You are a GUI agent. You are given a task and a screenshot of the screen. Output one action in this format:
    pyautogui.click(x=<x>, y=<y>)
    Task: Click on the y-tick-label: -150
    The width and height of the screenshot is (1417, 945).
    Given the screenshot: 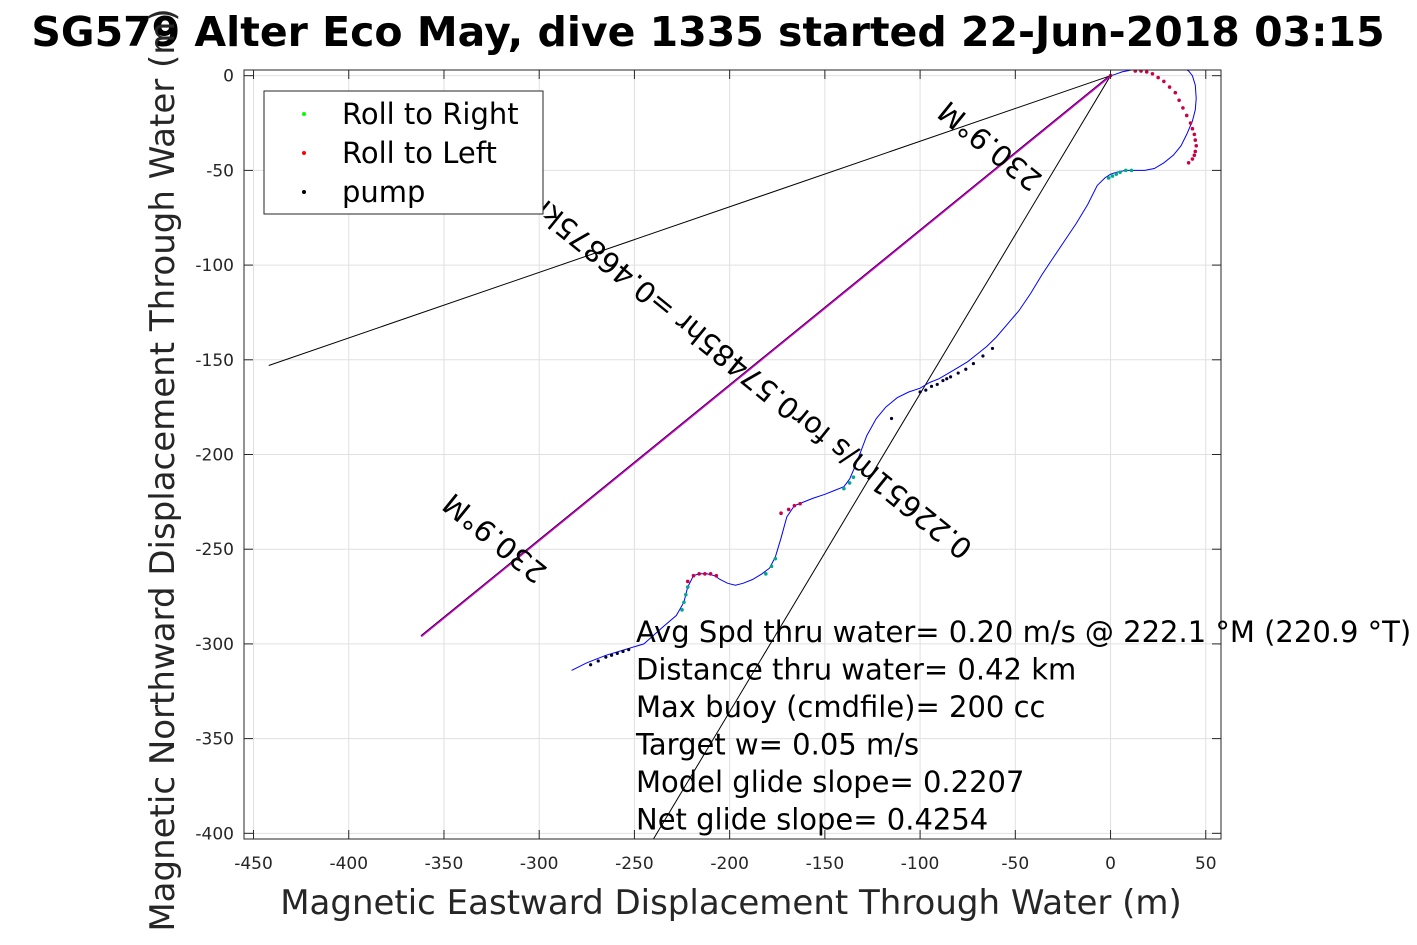 What is the action you would take?
    pyautogui.click(x=214, y=361)
    